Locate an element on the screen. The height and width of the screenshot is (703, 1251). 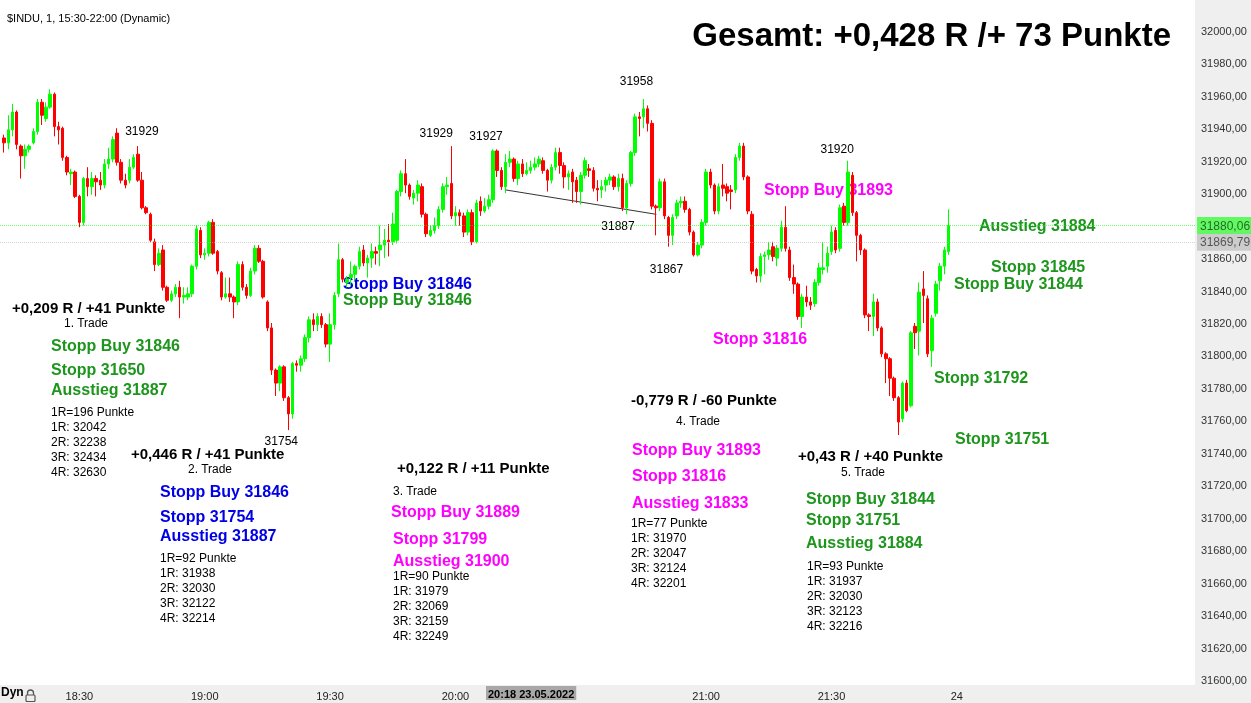
x-tick-label: 21:30 is located at coordinates (831, 695).